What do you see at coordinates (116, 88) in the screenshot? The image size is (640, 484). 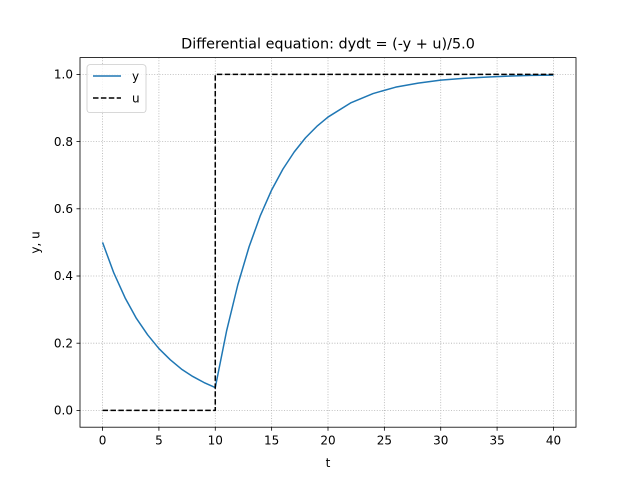 I see `legend: y u` at bounding box center [116, 88].